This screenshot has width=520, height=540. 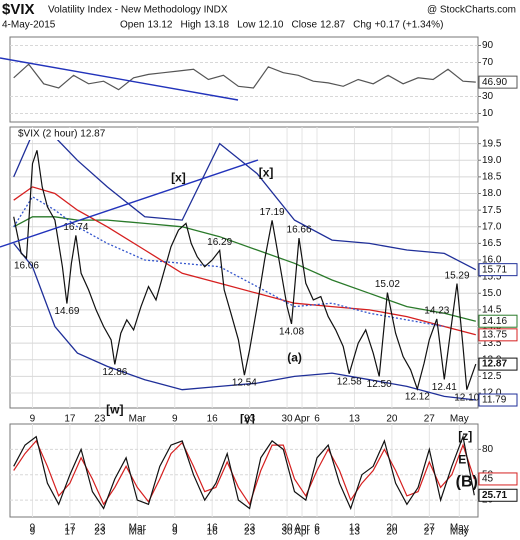 What do you see at coordinates (471, 10) in the screenshot?
I see `source: @ StockCharts.com` at bounding box center [471, 10].